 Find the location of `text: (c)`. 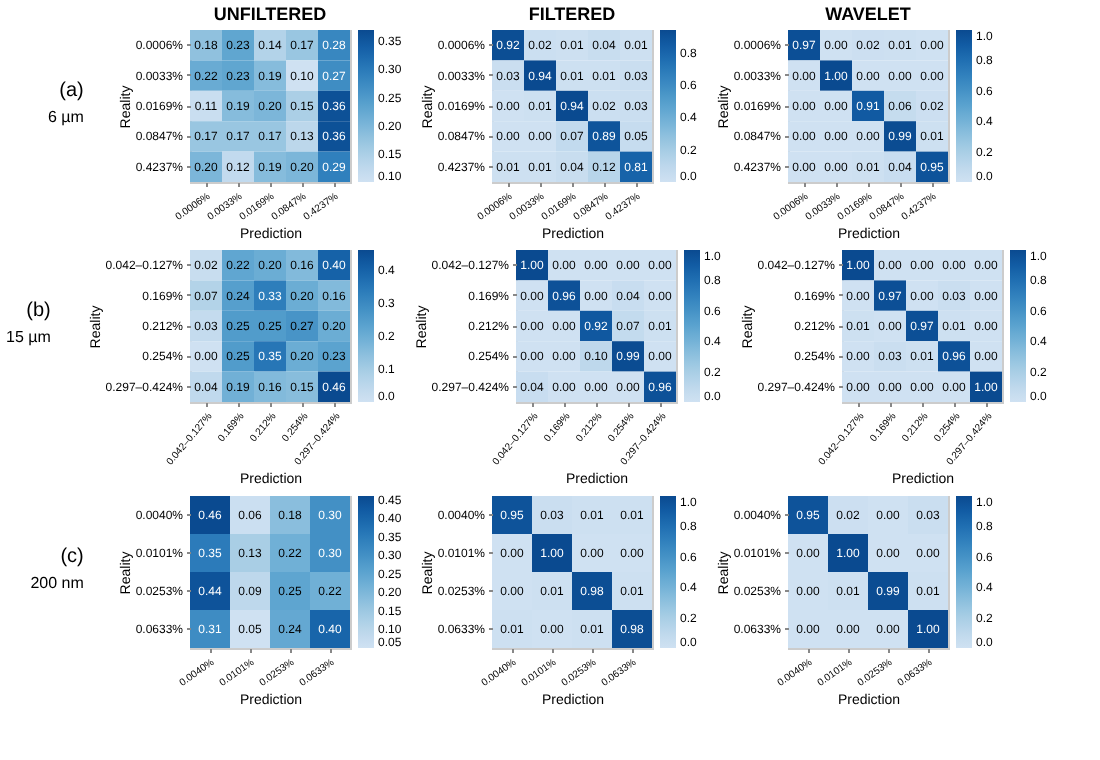

text: (c) is located at coordinates (72, 557).